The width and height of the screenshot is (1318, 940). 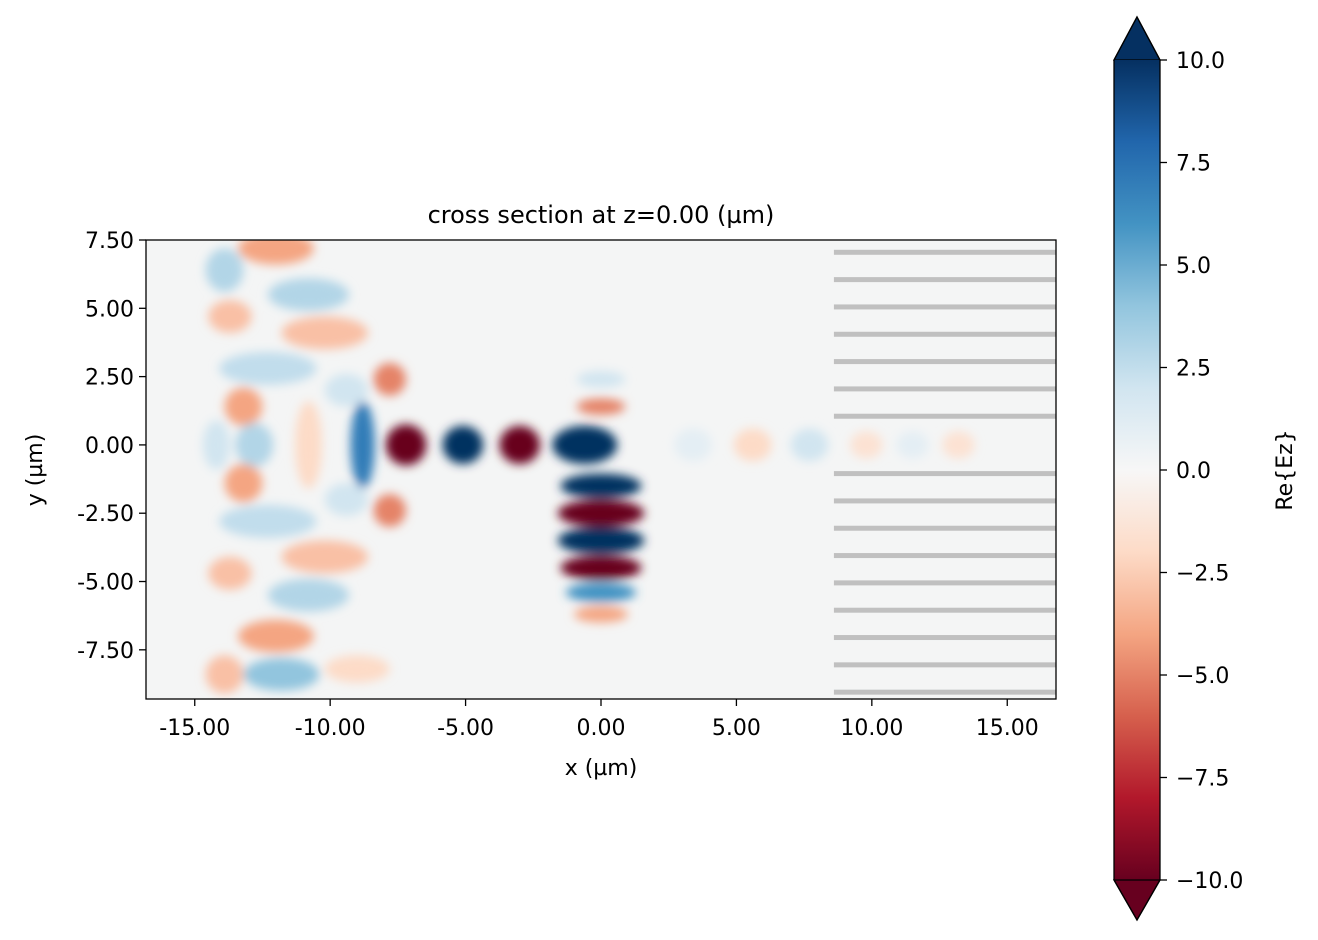 I want to click on colorbar-ticks: 10.0 7.5 5.0 2.5 0.0 −2.5 −5.0 −7.5 −10.0, so click(x=1201, y=471).